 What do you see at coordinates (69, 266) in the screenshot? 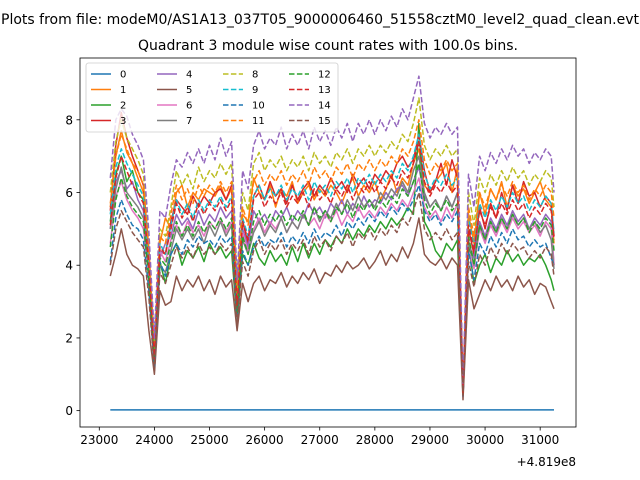
I see `y-tick-label: 4` at bounding box center [69, 266].